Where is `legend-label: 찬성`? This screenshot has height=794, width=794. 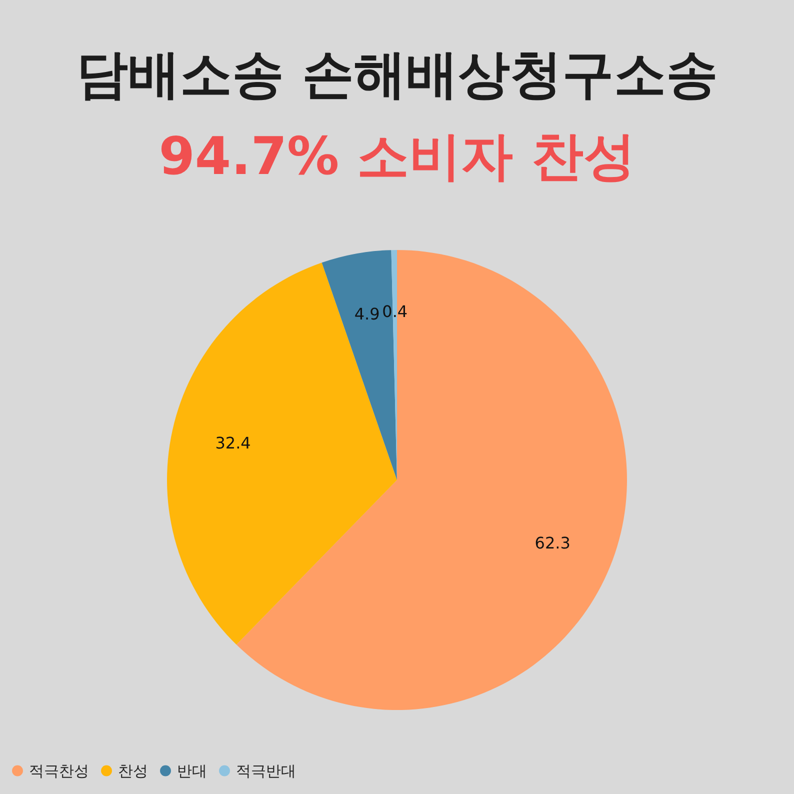 legend-label: 찬성 is located at coordinates (133, 771).